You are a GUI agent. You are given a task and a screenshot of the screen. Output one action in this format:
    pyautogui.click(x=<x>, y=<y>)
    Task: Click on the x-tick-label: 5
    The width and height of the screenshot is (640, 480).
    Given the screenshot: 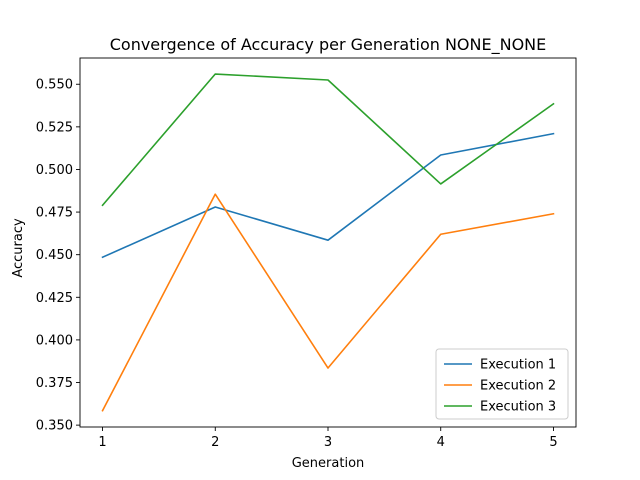 What is the action you would take?
    pyautogui.click(x=553, y=442)
    